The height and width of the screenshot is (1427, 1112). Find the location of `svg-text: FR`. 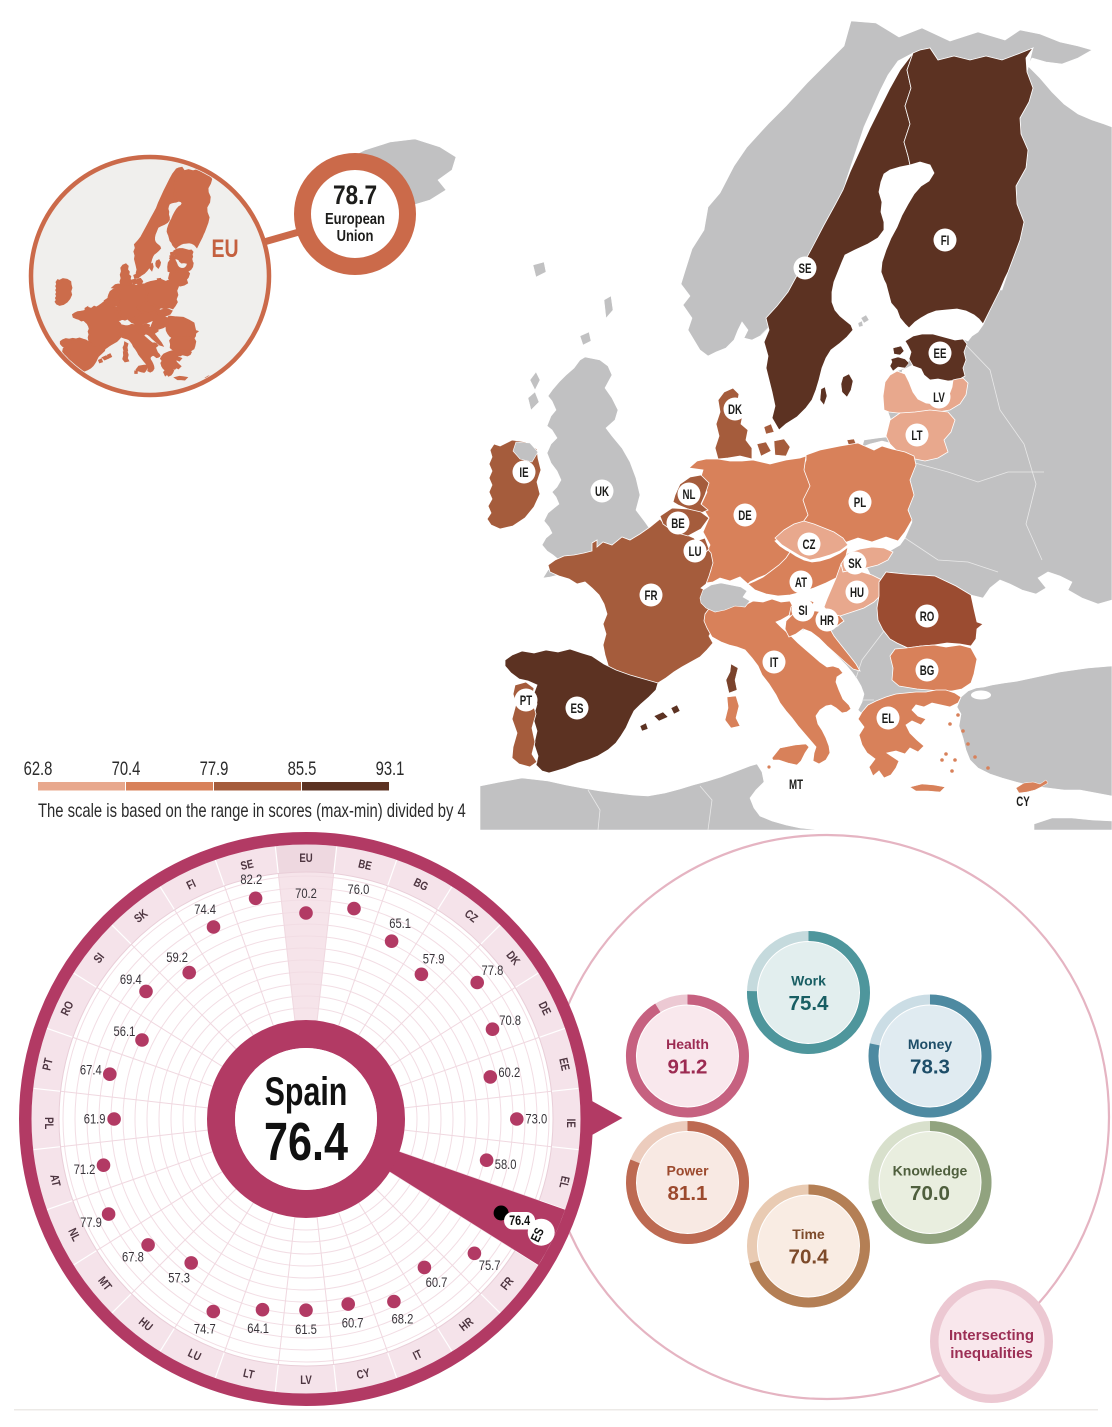

svg-text: FR is located at coordinates (651, 596).